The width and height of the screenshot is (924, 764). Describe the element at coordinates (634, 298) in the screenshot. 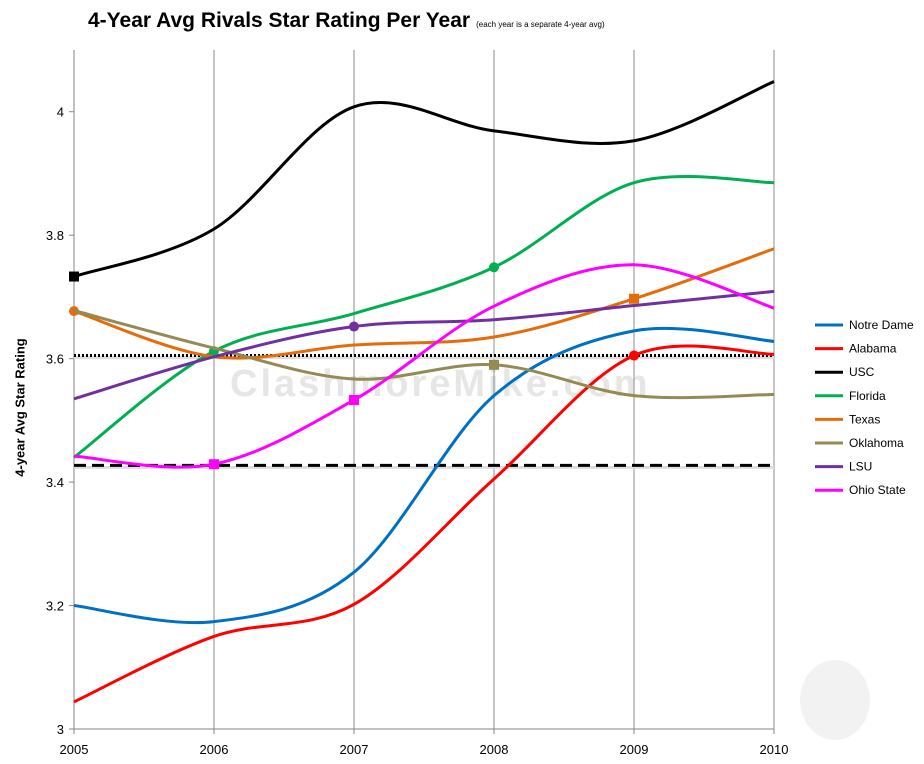

I see `data-point-texas` at that location.